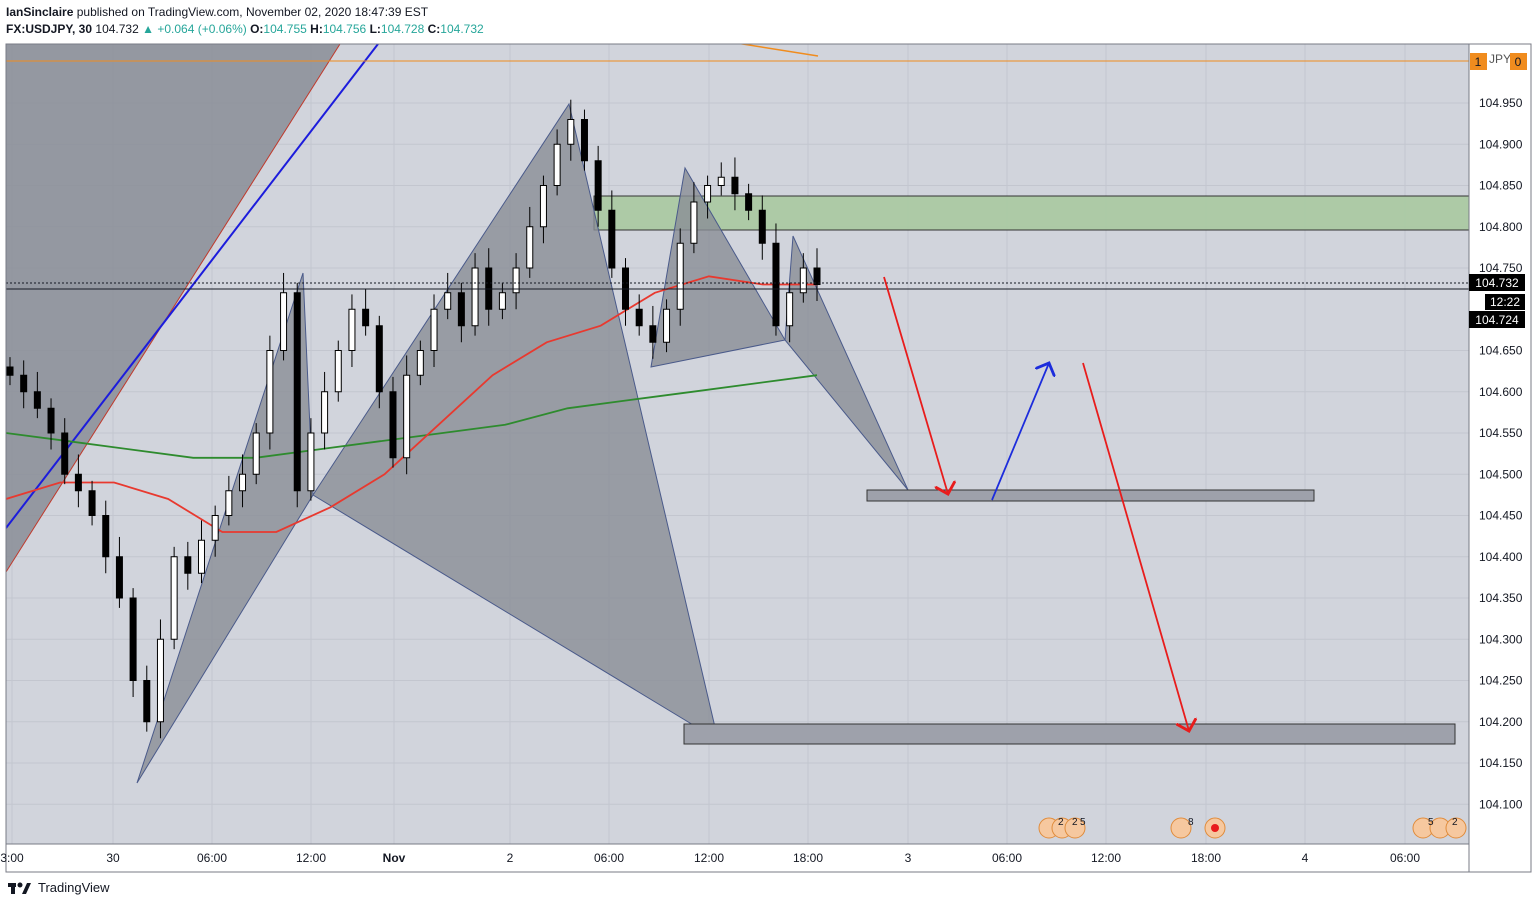  I want to click on countdown-tag-text: 12:22, so click(1505, 302).